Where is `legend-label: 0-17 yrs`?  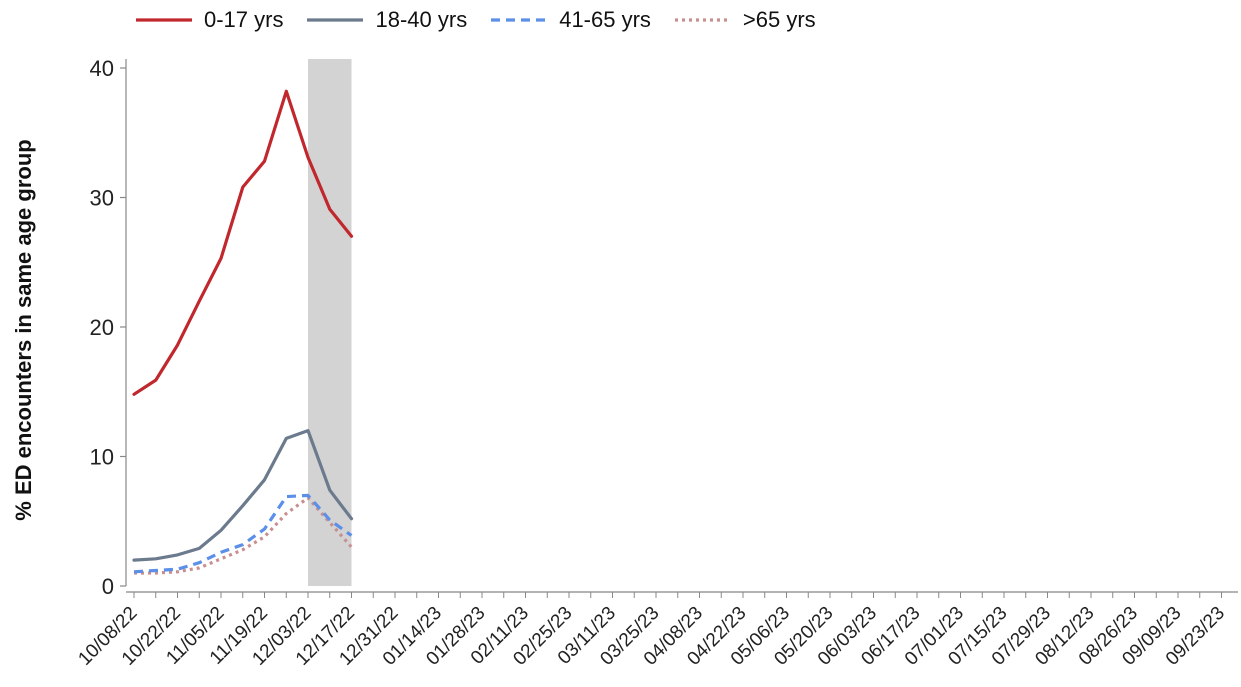
legend-label: 0-17 yrs is located at coordinates (244, 19).